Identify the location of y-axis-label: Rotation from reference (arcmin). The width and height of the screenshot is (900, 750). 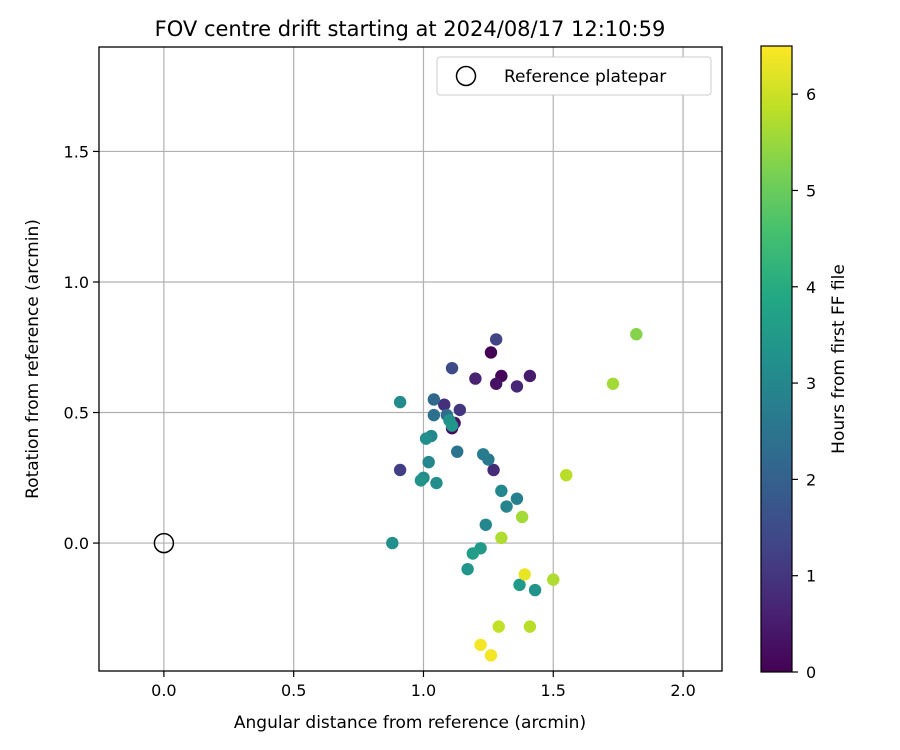
(33, 359).